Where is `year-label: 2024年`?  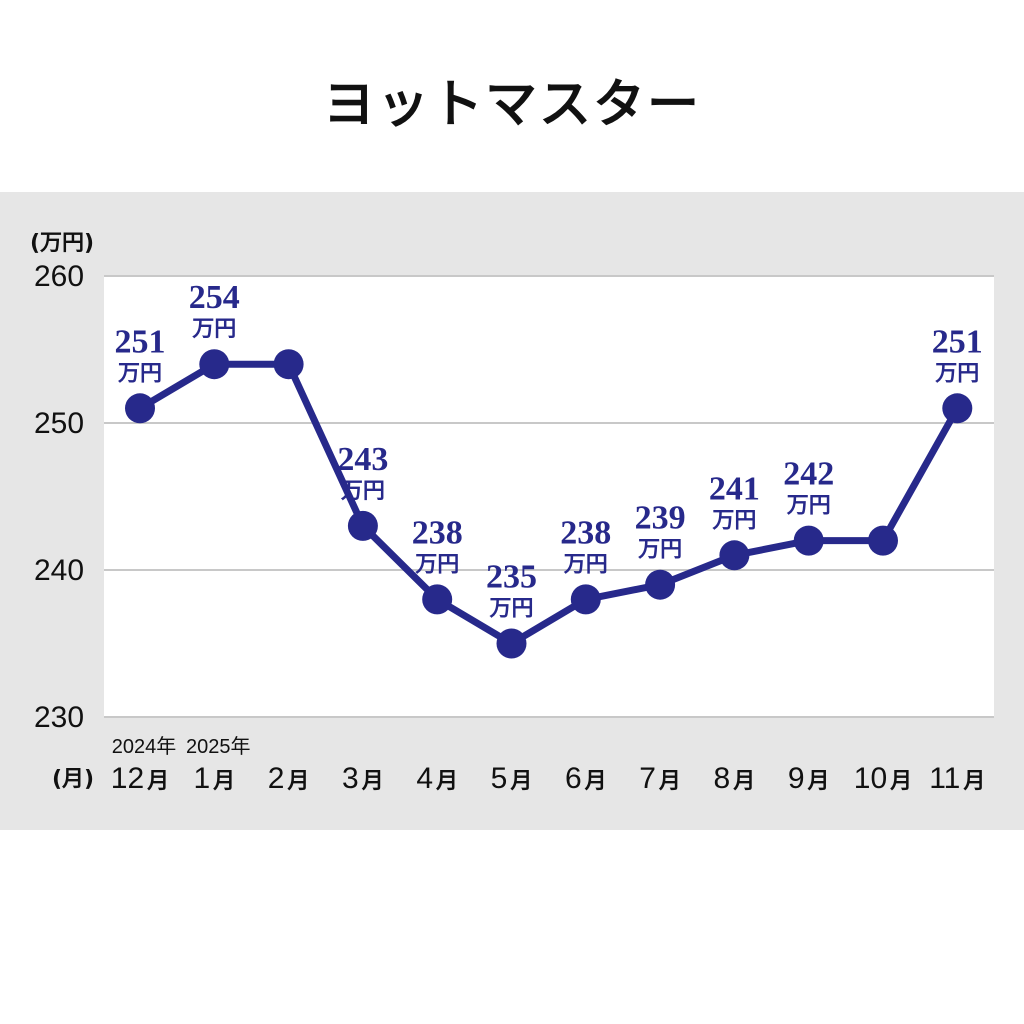 year-label: 2024年 is located at coordinates (144, 746).